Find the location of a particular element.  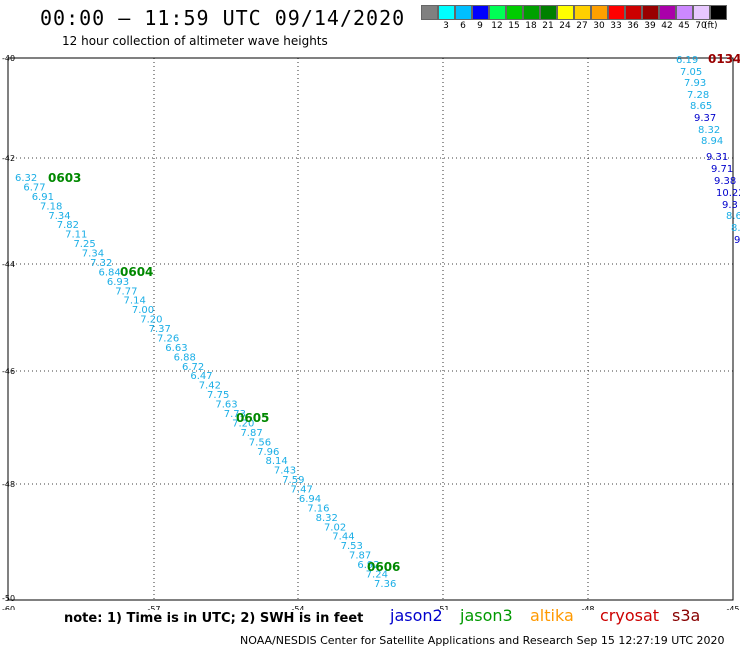

longitude-tick-label: -54 is located at coordinates (297, 607).